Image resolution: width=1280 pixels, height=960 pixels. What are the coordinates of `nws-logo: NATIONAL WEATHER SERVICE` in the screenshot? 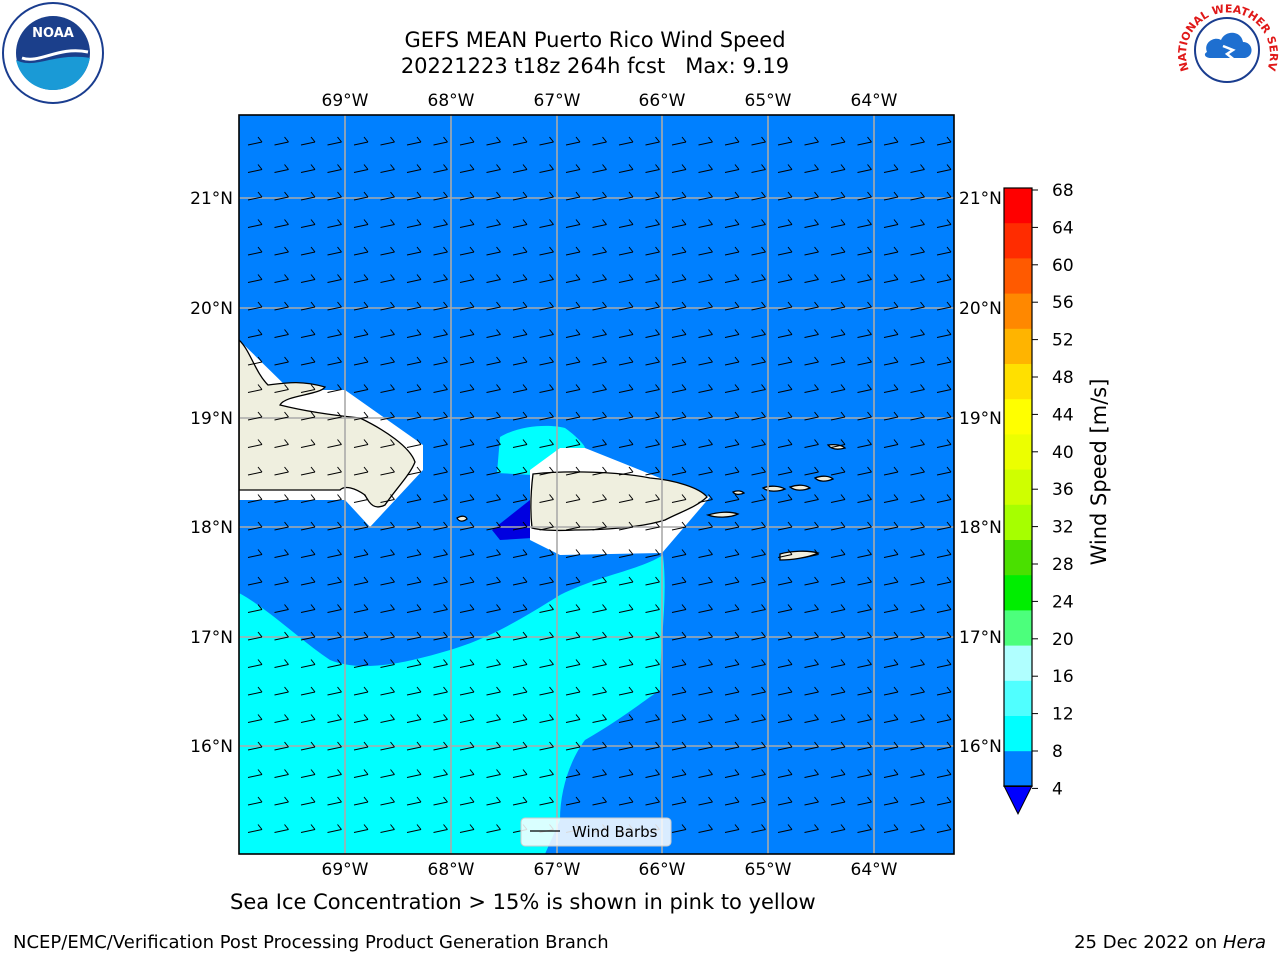 It's located at (1227, 48).